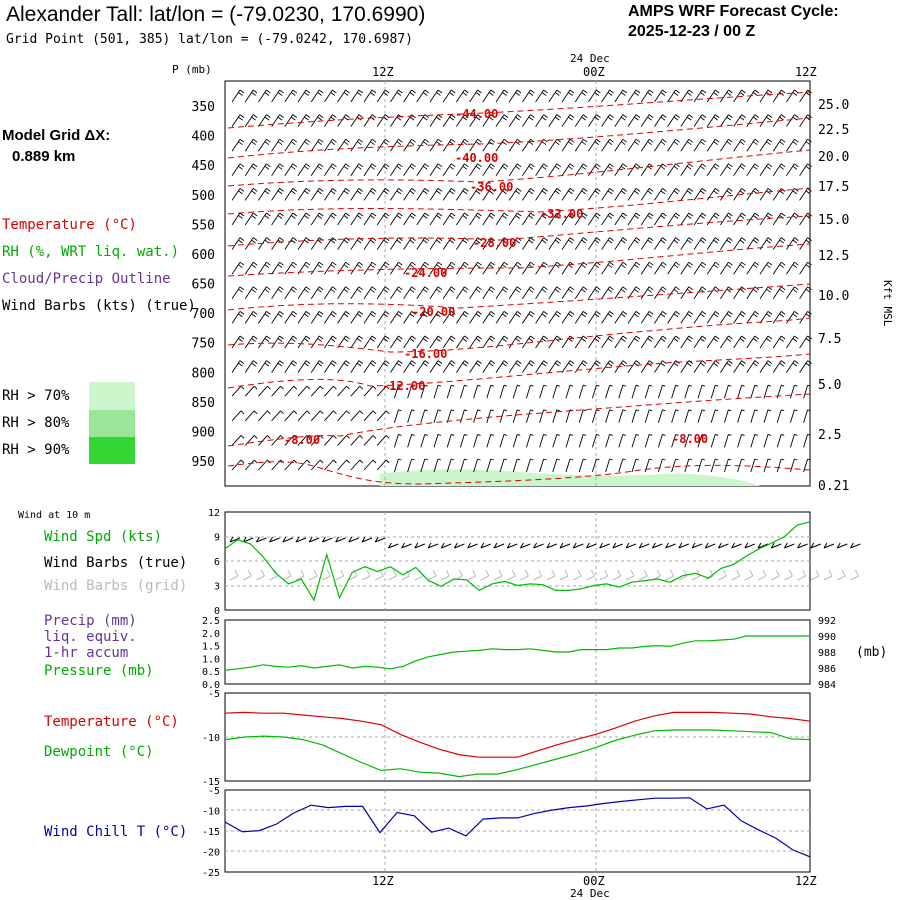 The height and width of the screenshot is (900, 900). Describe the element at coordinates (330, 317) in the screenshot. I see `wind-barb-r9c7` at that location.